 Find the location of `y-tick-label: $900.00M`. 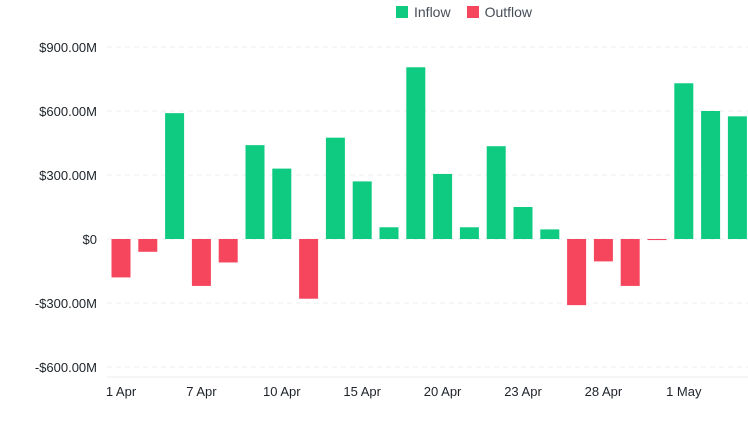

y-tick-label: $900.00M is located at coordinates (68, 47).